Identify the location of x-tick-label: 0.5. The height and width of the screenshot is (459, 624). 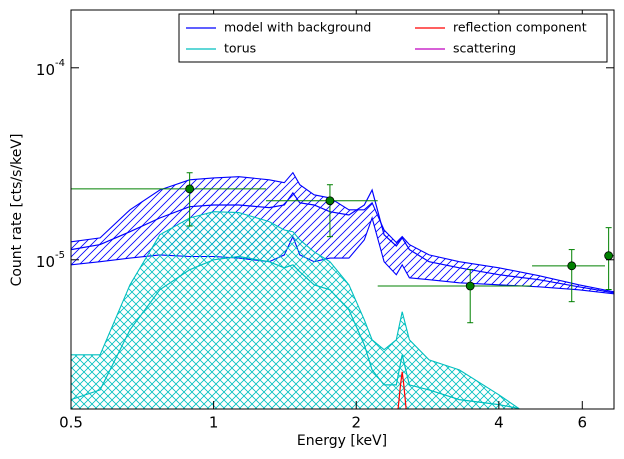
(71, 423).